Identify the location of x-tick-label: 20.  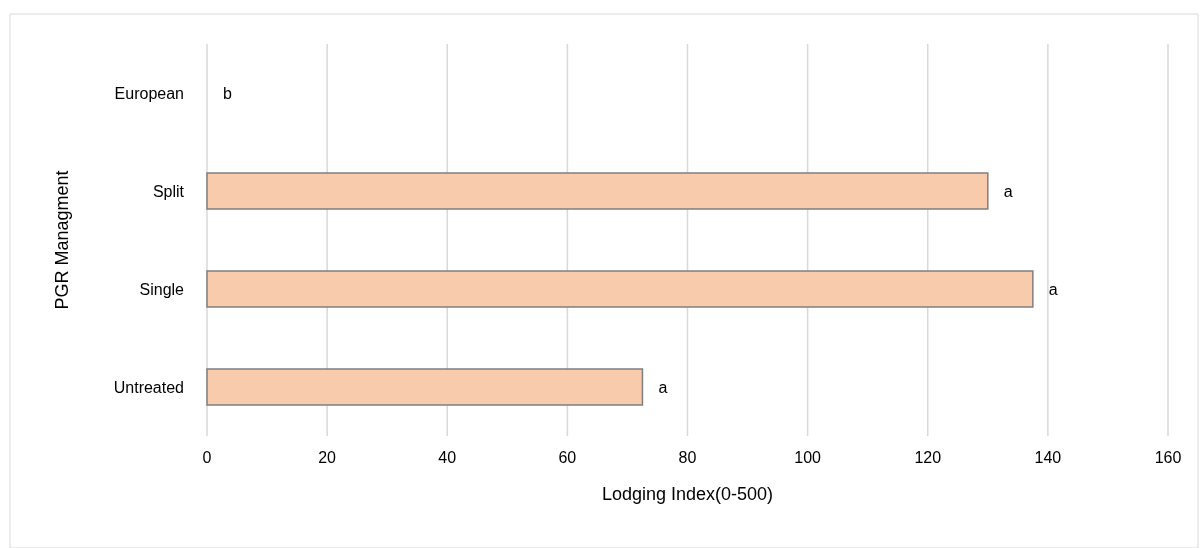
(327, 457).